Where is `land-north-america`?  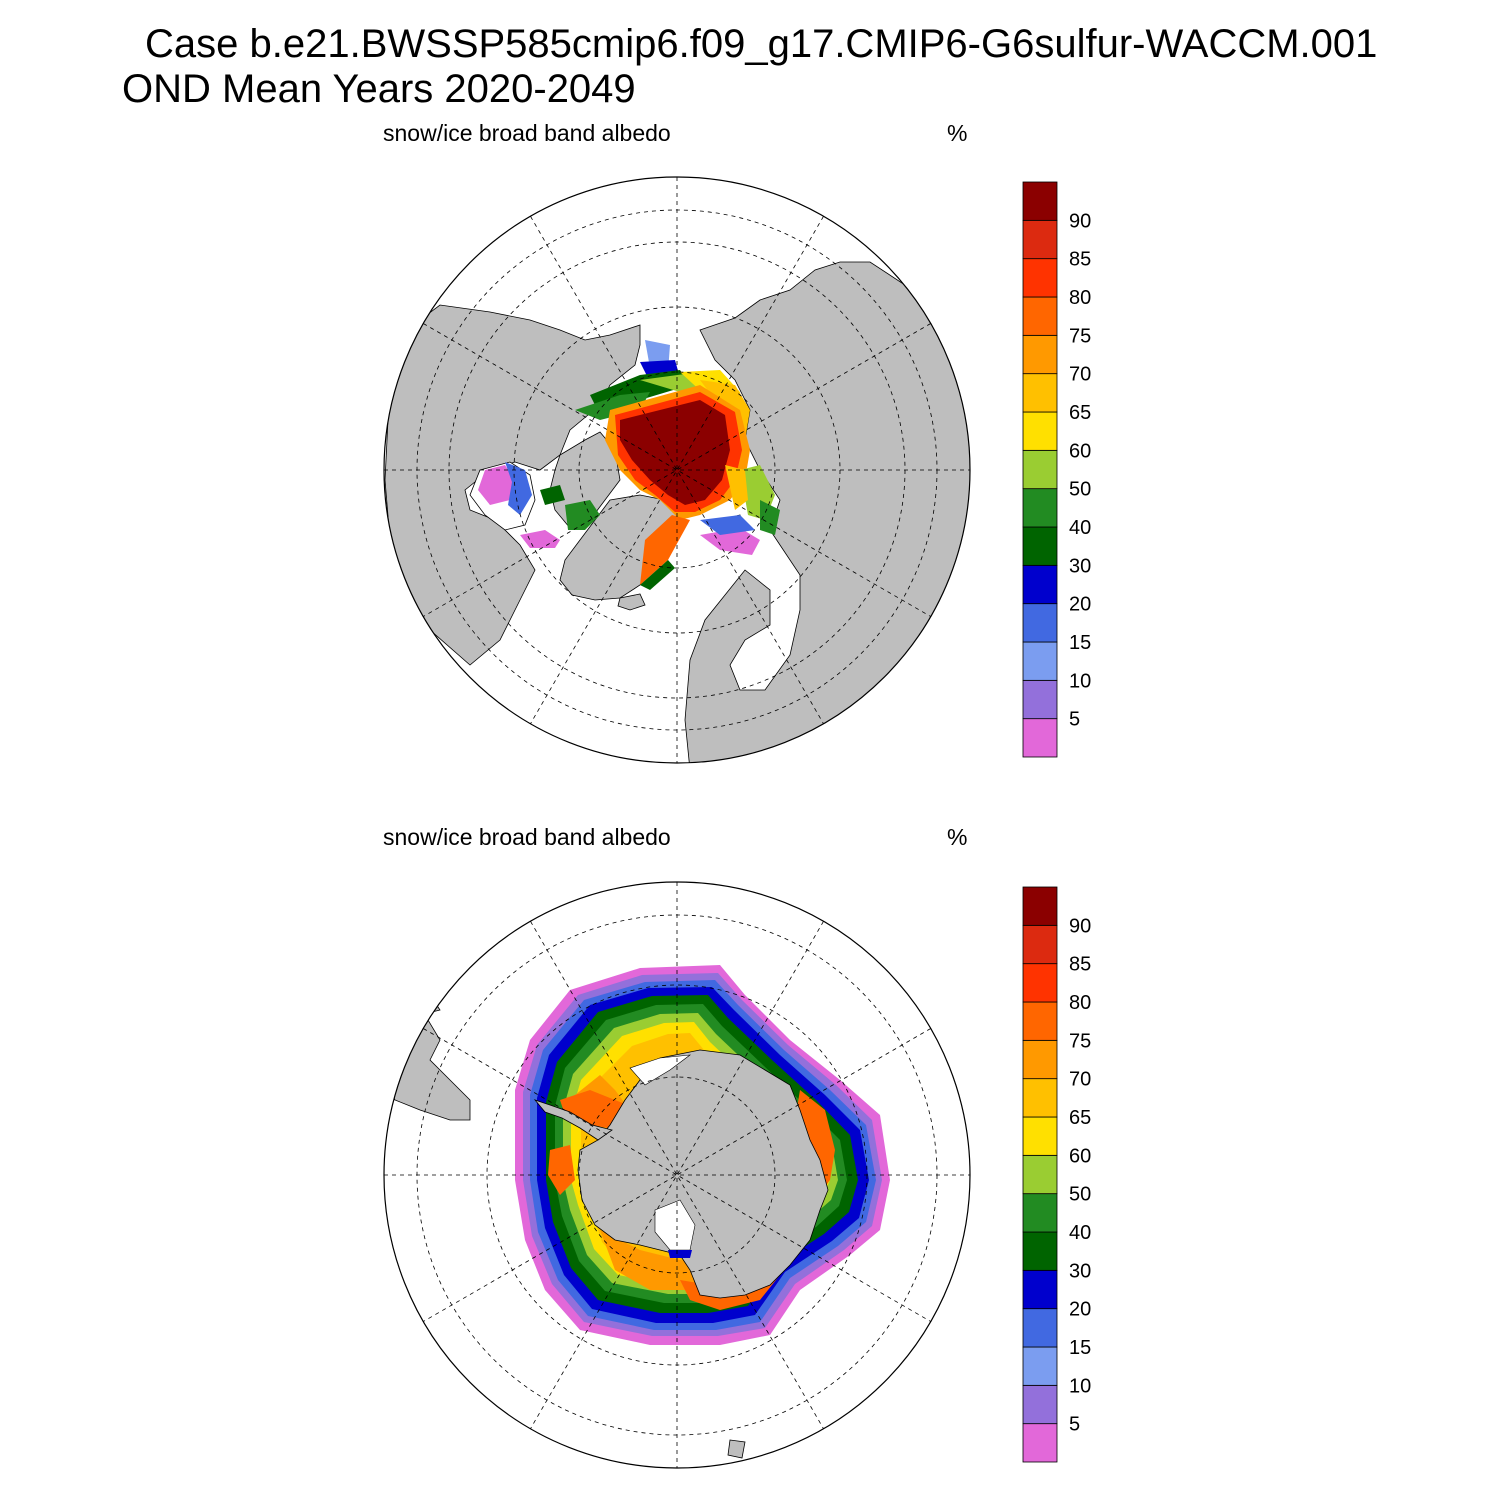
land-north-america is located at coordinates (512, 485).